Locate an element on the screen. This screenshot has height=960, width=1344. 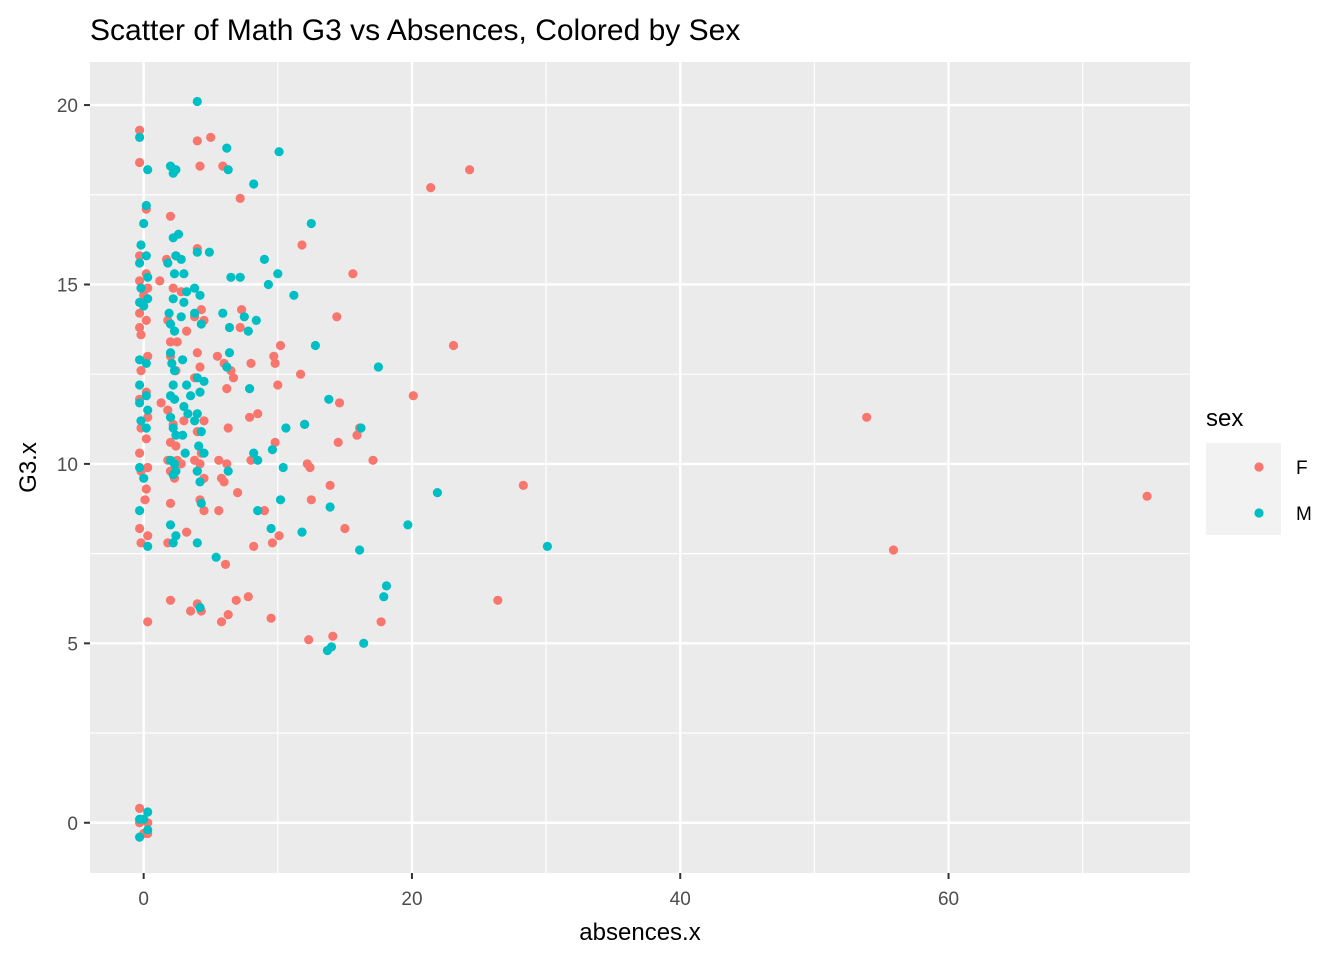
legend-label-f: F is located at coordinates (1302, 468).